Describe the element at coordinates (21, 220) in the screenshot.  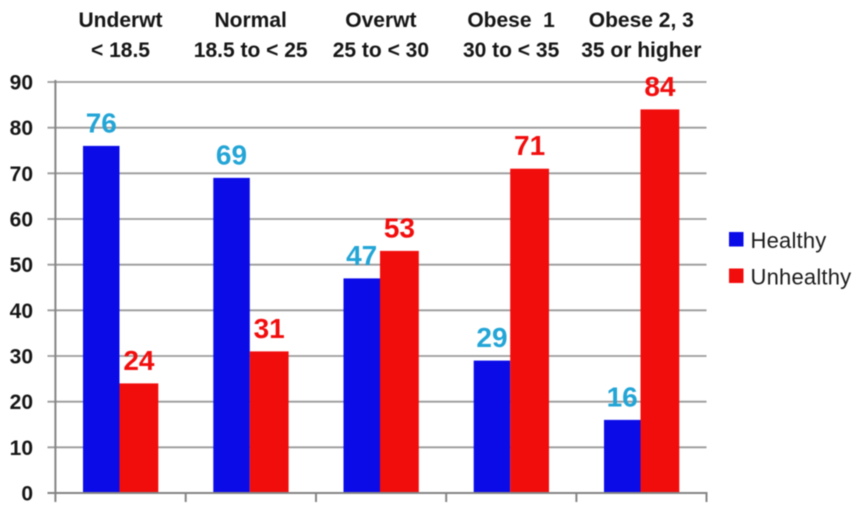
I see `svg-text: 60` at that location.